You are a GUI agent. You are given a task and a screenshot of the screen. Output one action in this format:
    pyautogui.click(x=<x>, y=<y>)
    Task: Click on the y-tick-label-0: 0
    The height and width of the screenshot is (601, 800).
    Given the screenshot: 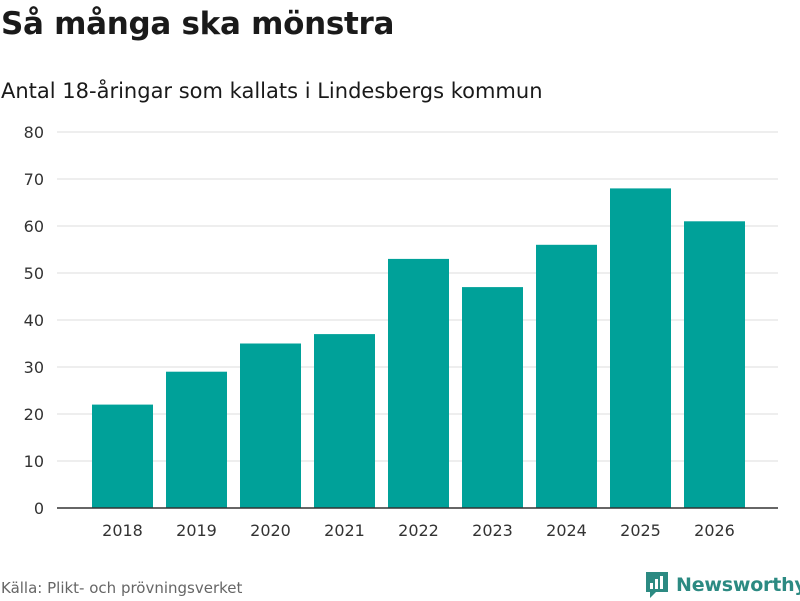 What is the action you would take?
    pyautogui.click(x=39, y=508)
    